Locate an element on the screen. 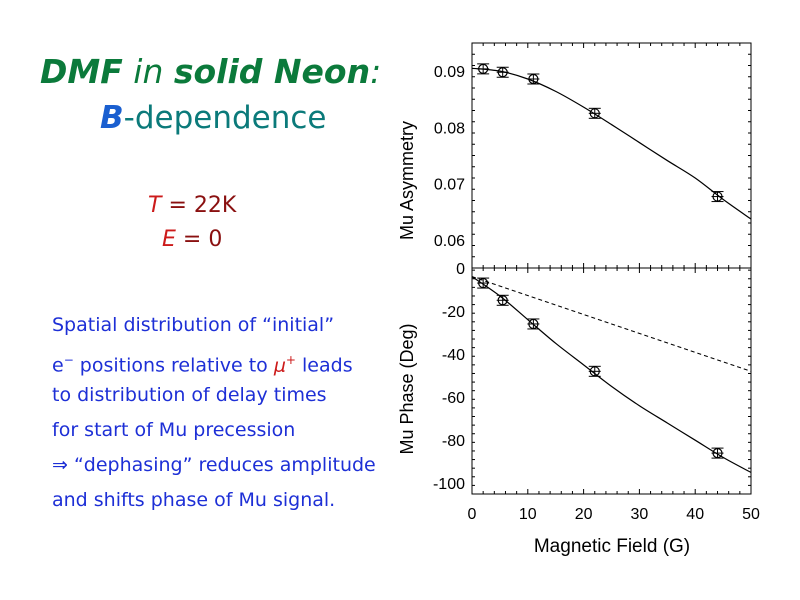  subtitle-symbol: B is located at coordinates (112, 118).